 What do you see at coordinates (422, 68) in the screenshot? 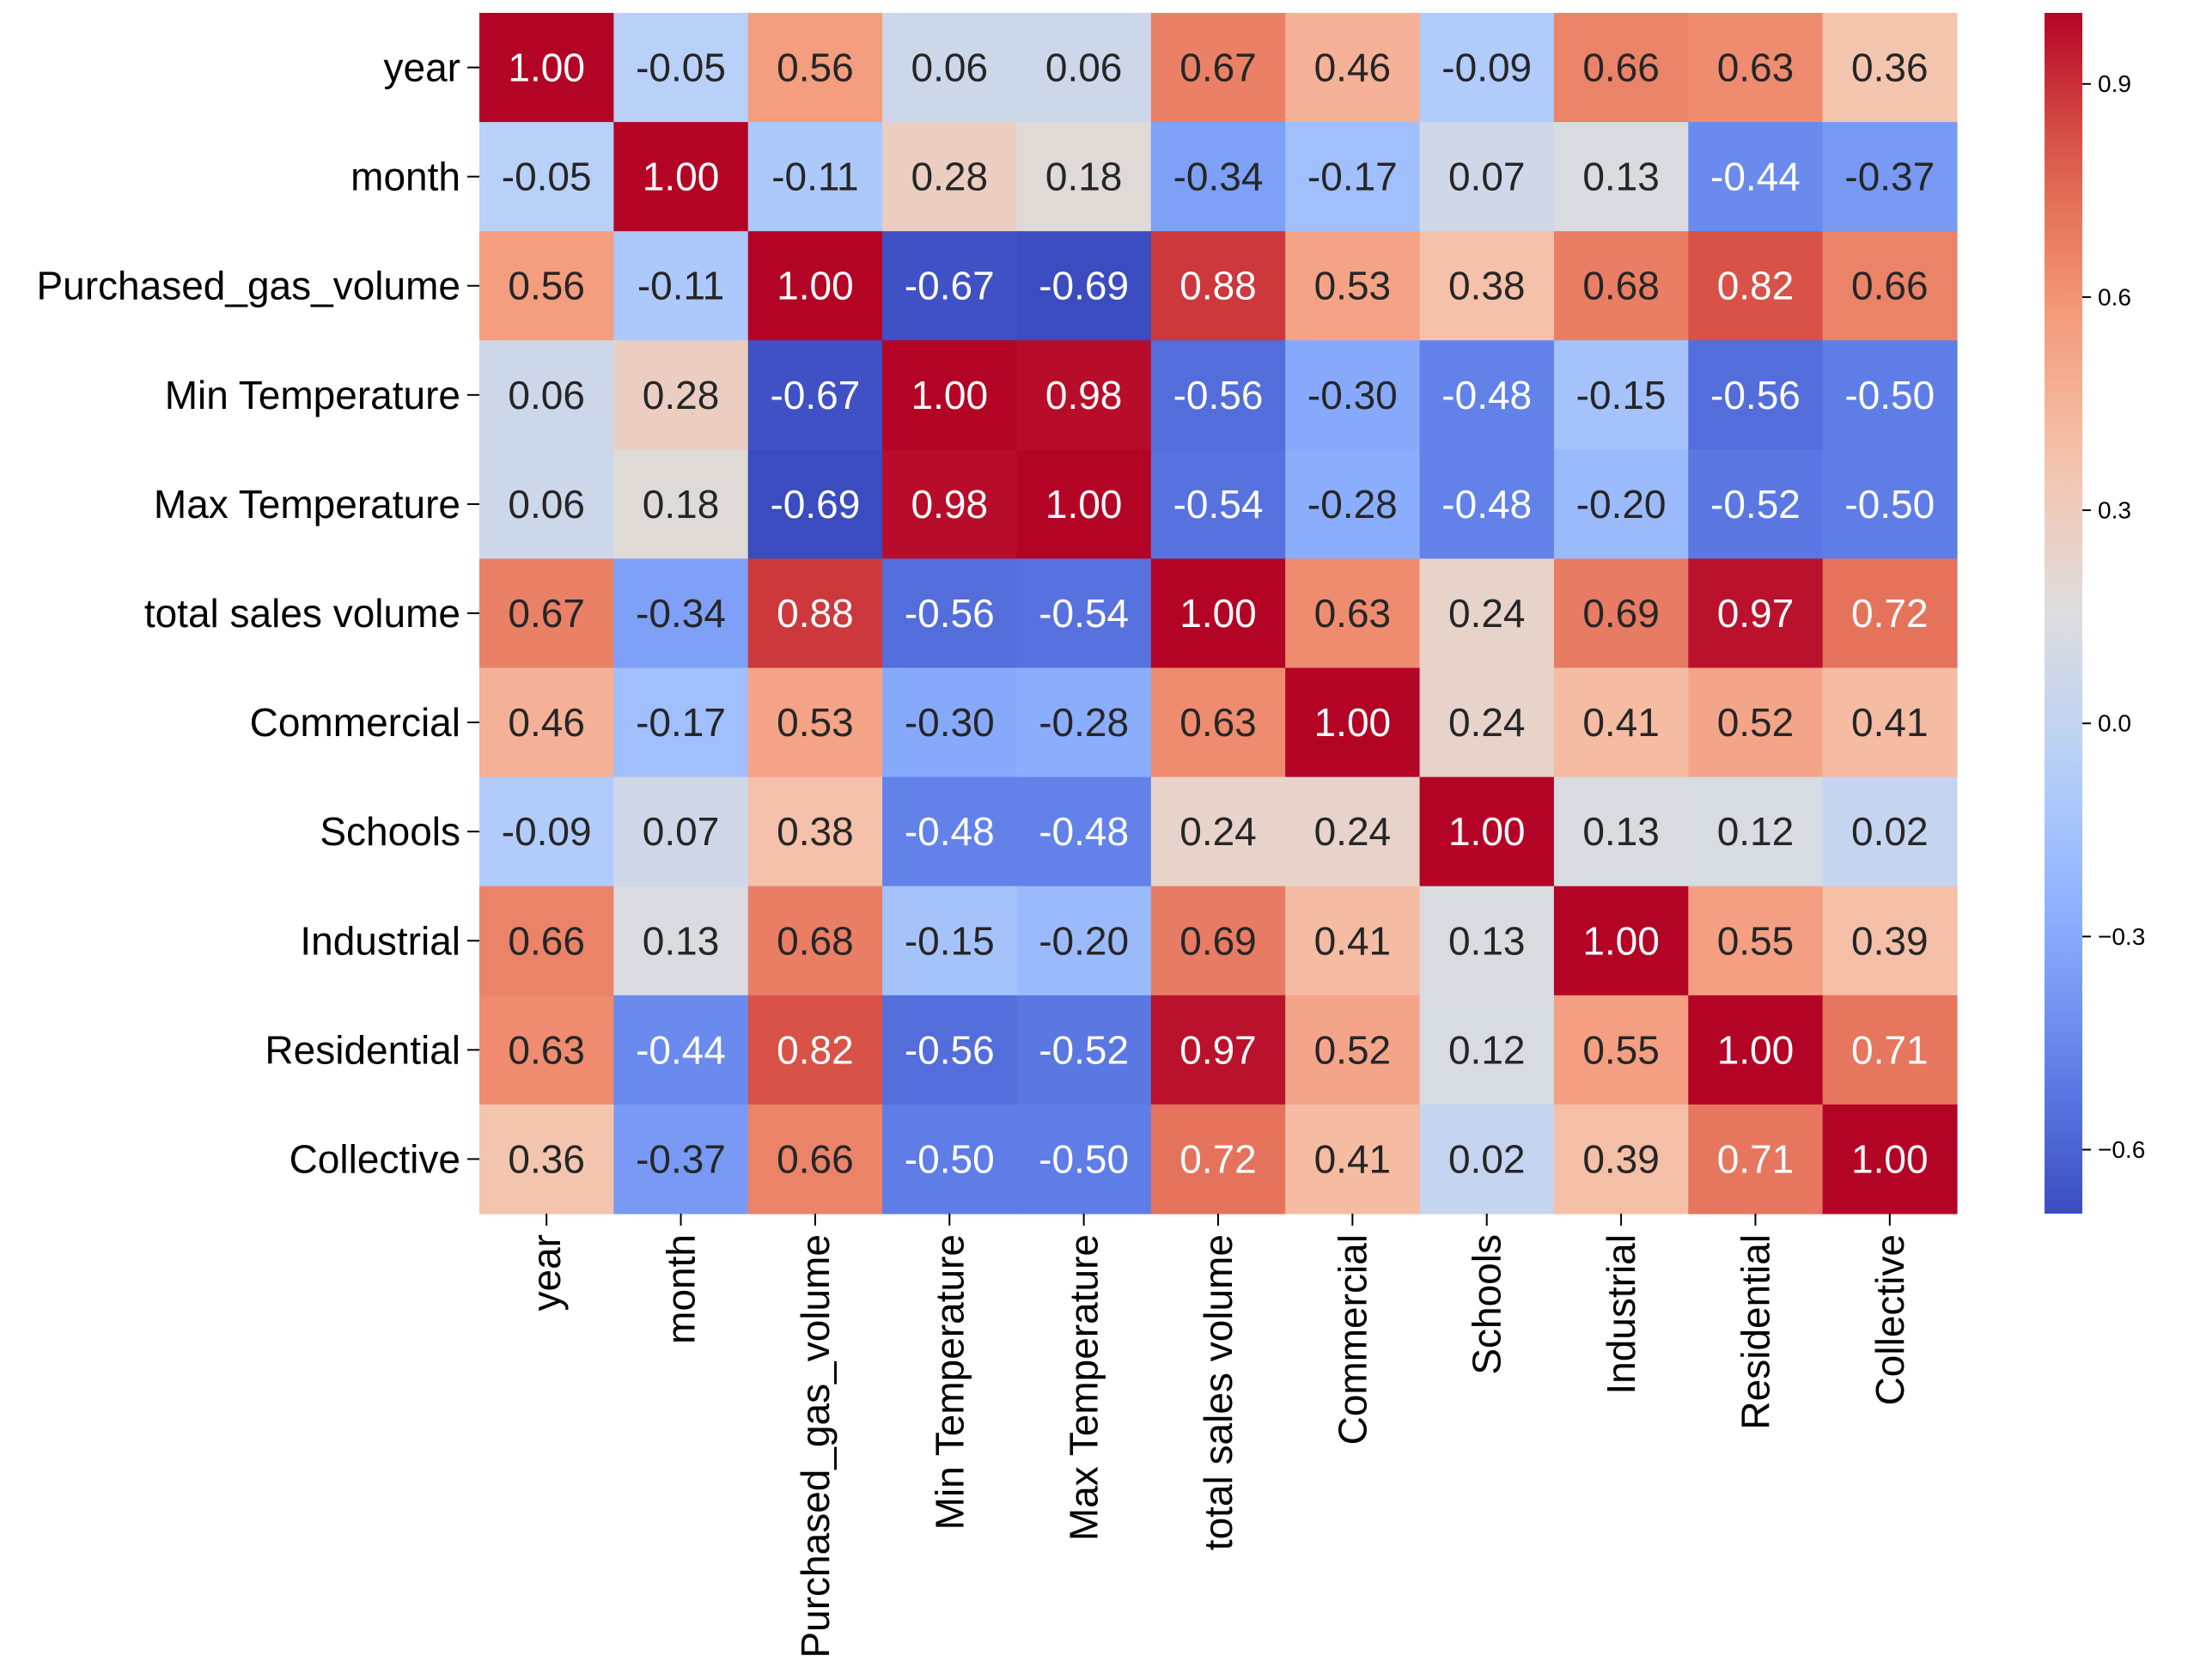
I see `row-tick-label: year` at bounding box center [422, 68].